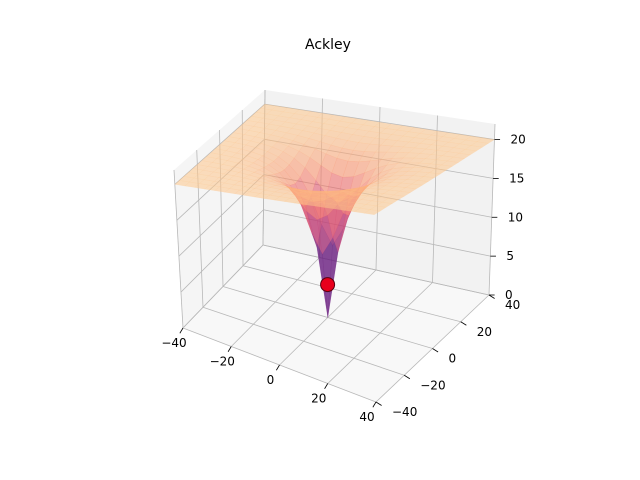  I want to click on z-tick-label: 15, so click(516, 178).